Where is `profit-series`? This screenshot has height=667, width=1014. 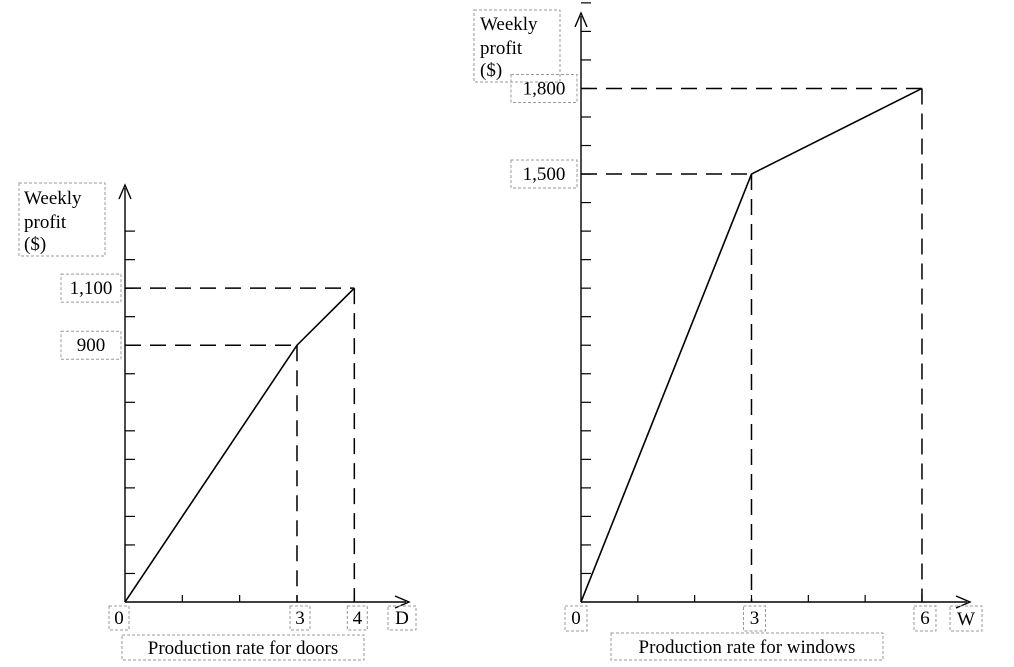
profit-series is located at coordinates (239, 445).